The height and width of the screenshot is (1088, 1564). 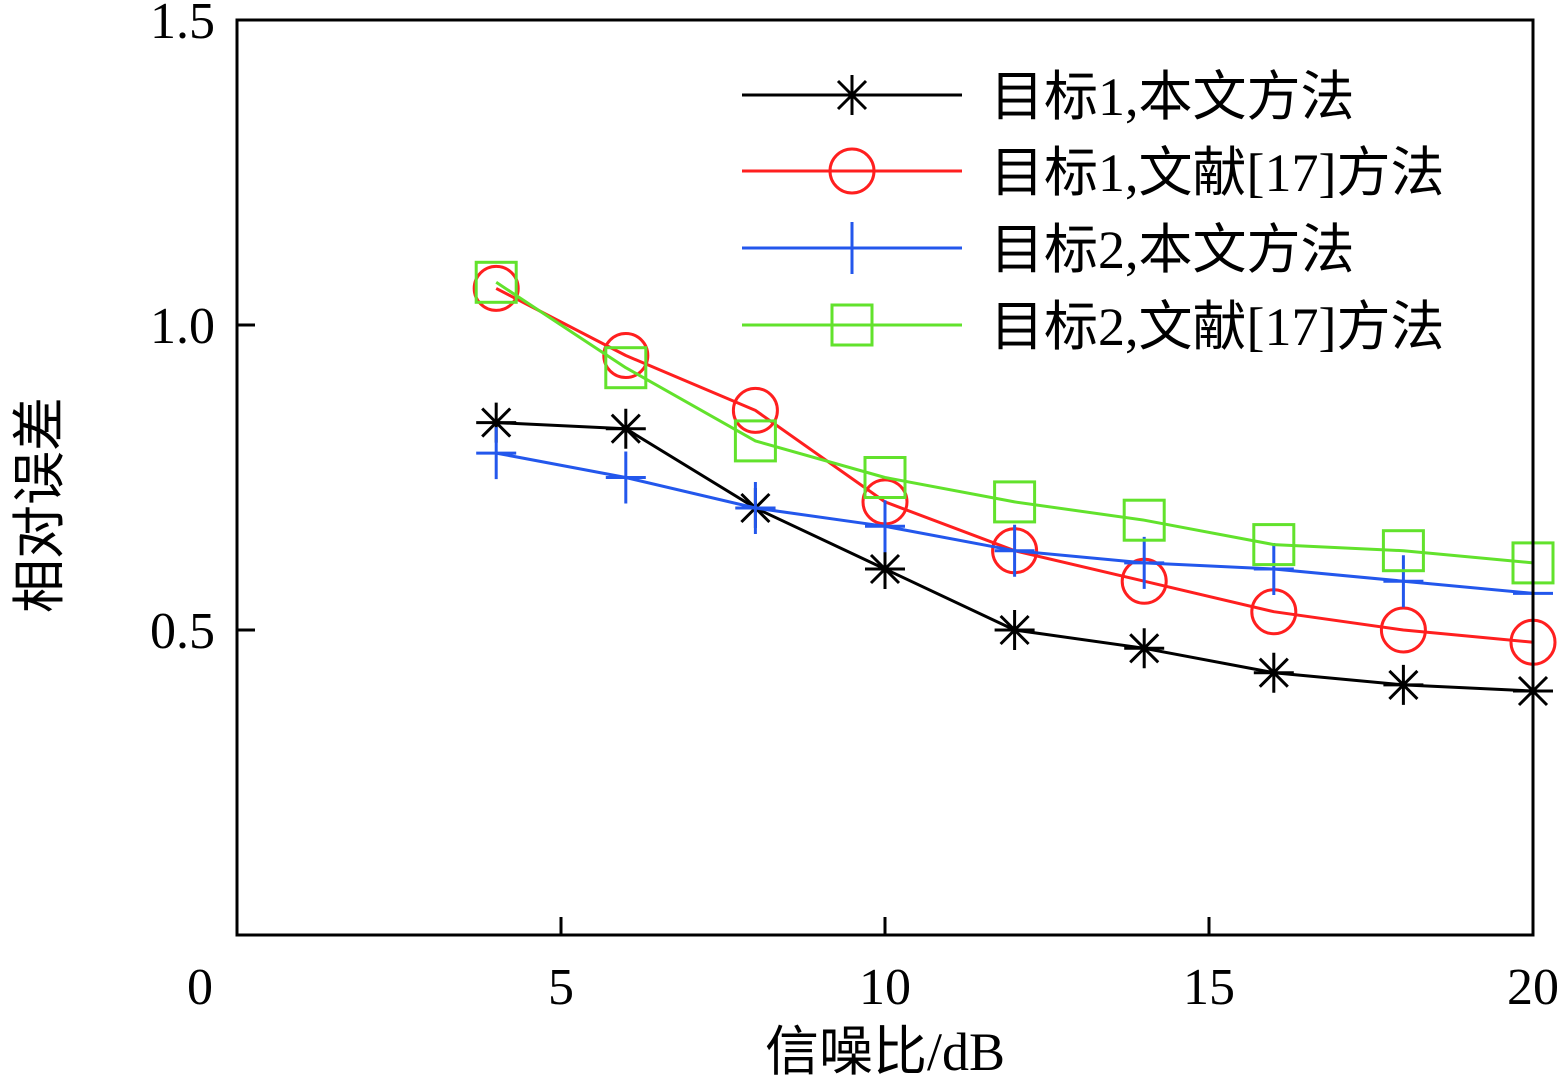 What do you see at coordinates (200, 987) in the screenshot?
I see `x-tick-label-0: 0` at bounding box center [200, 987].